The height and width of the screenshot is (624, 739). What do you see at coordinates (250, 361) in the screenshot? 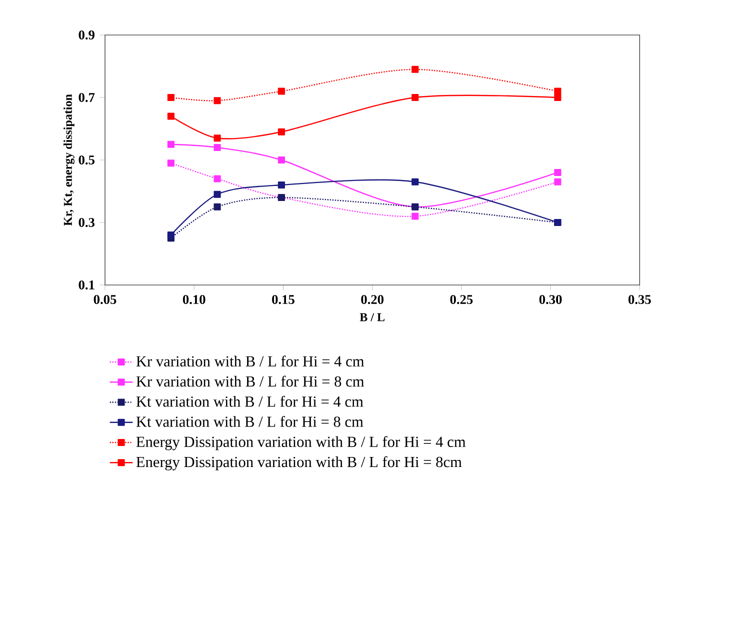
I see `legend-label: Kr variation with B / L for Hi = 4 cm` at bounding box center [250, 361].